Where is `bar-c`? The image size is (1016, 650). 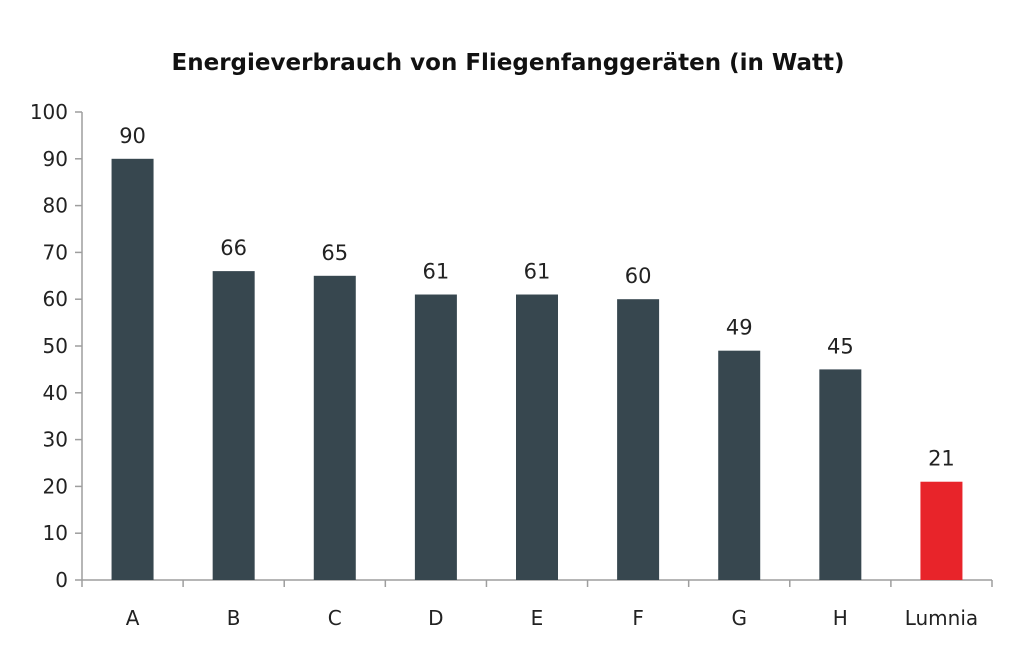
bar-c is located at coordinates (334, 427).